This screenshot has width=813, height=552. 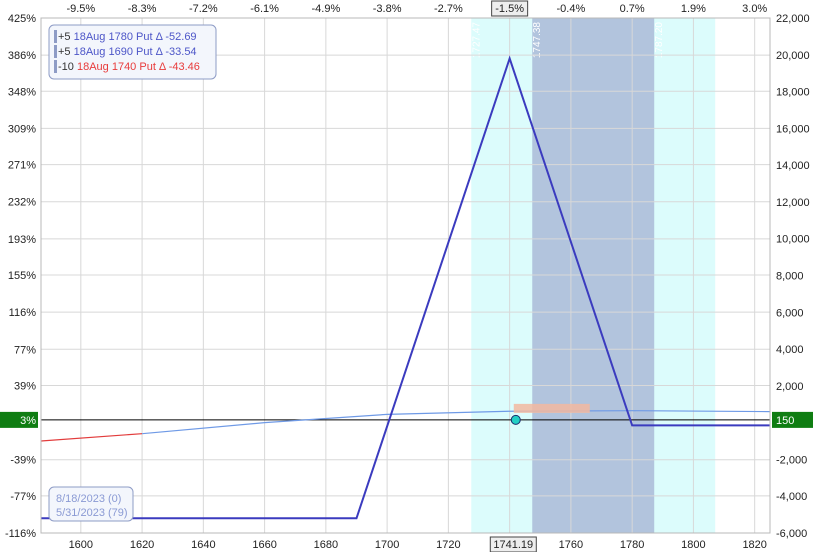 I want to click on right-axis-tick-label: 2,000, so click(x=790, y=387).